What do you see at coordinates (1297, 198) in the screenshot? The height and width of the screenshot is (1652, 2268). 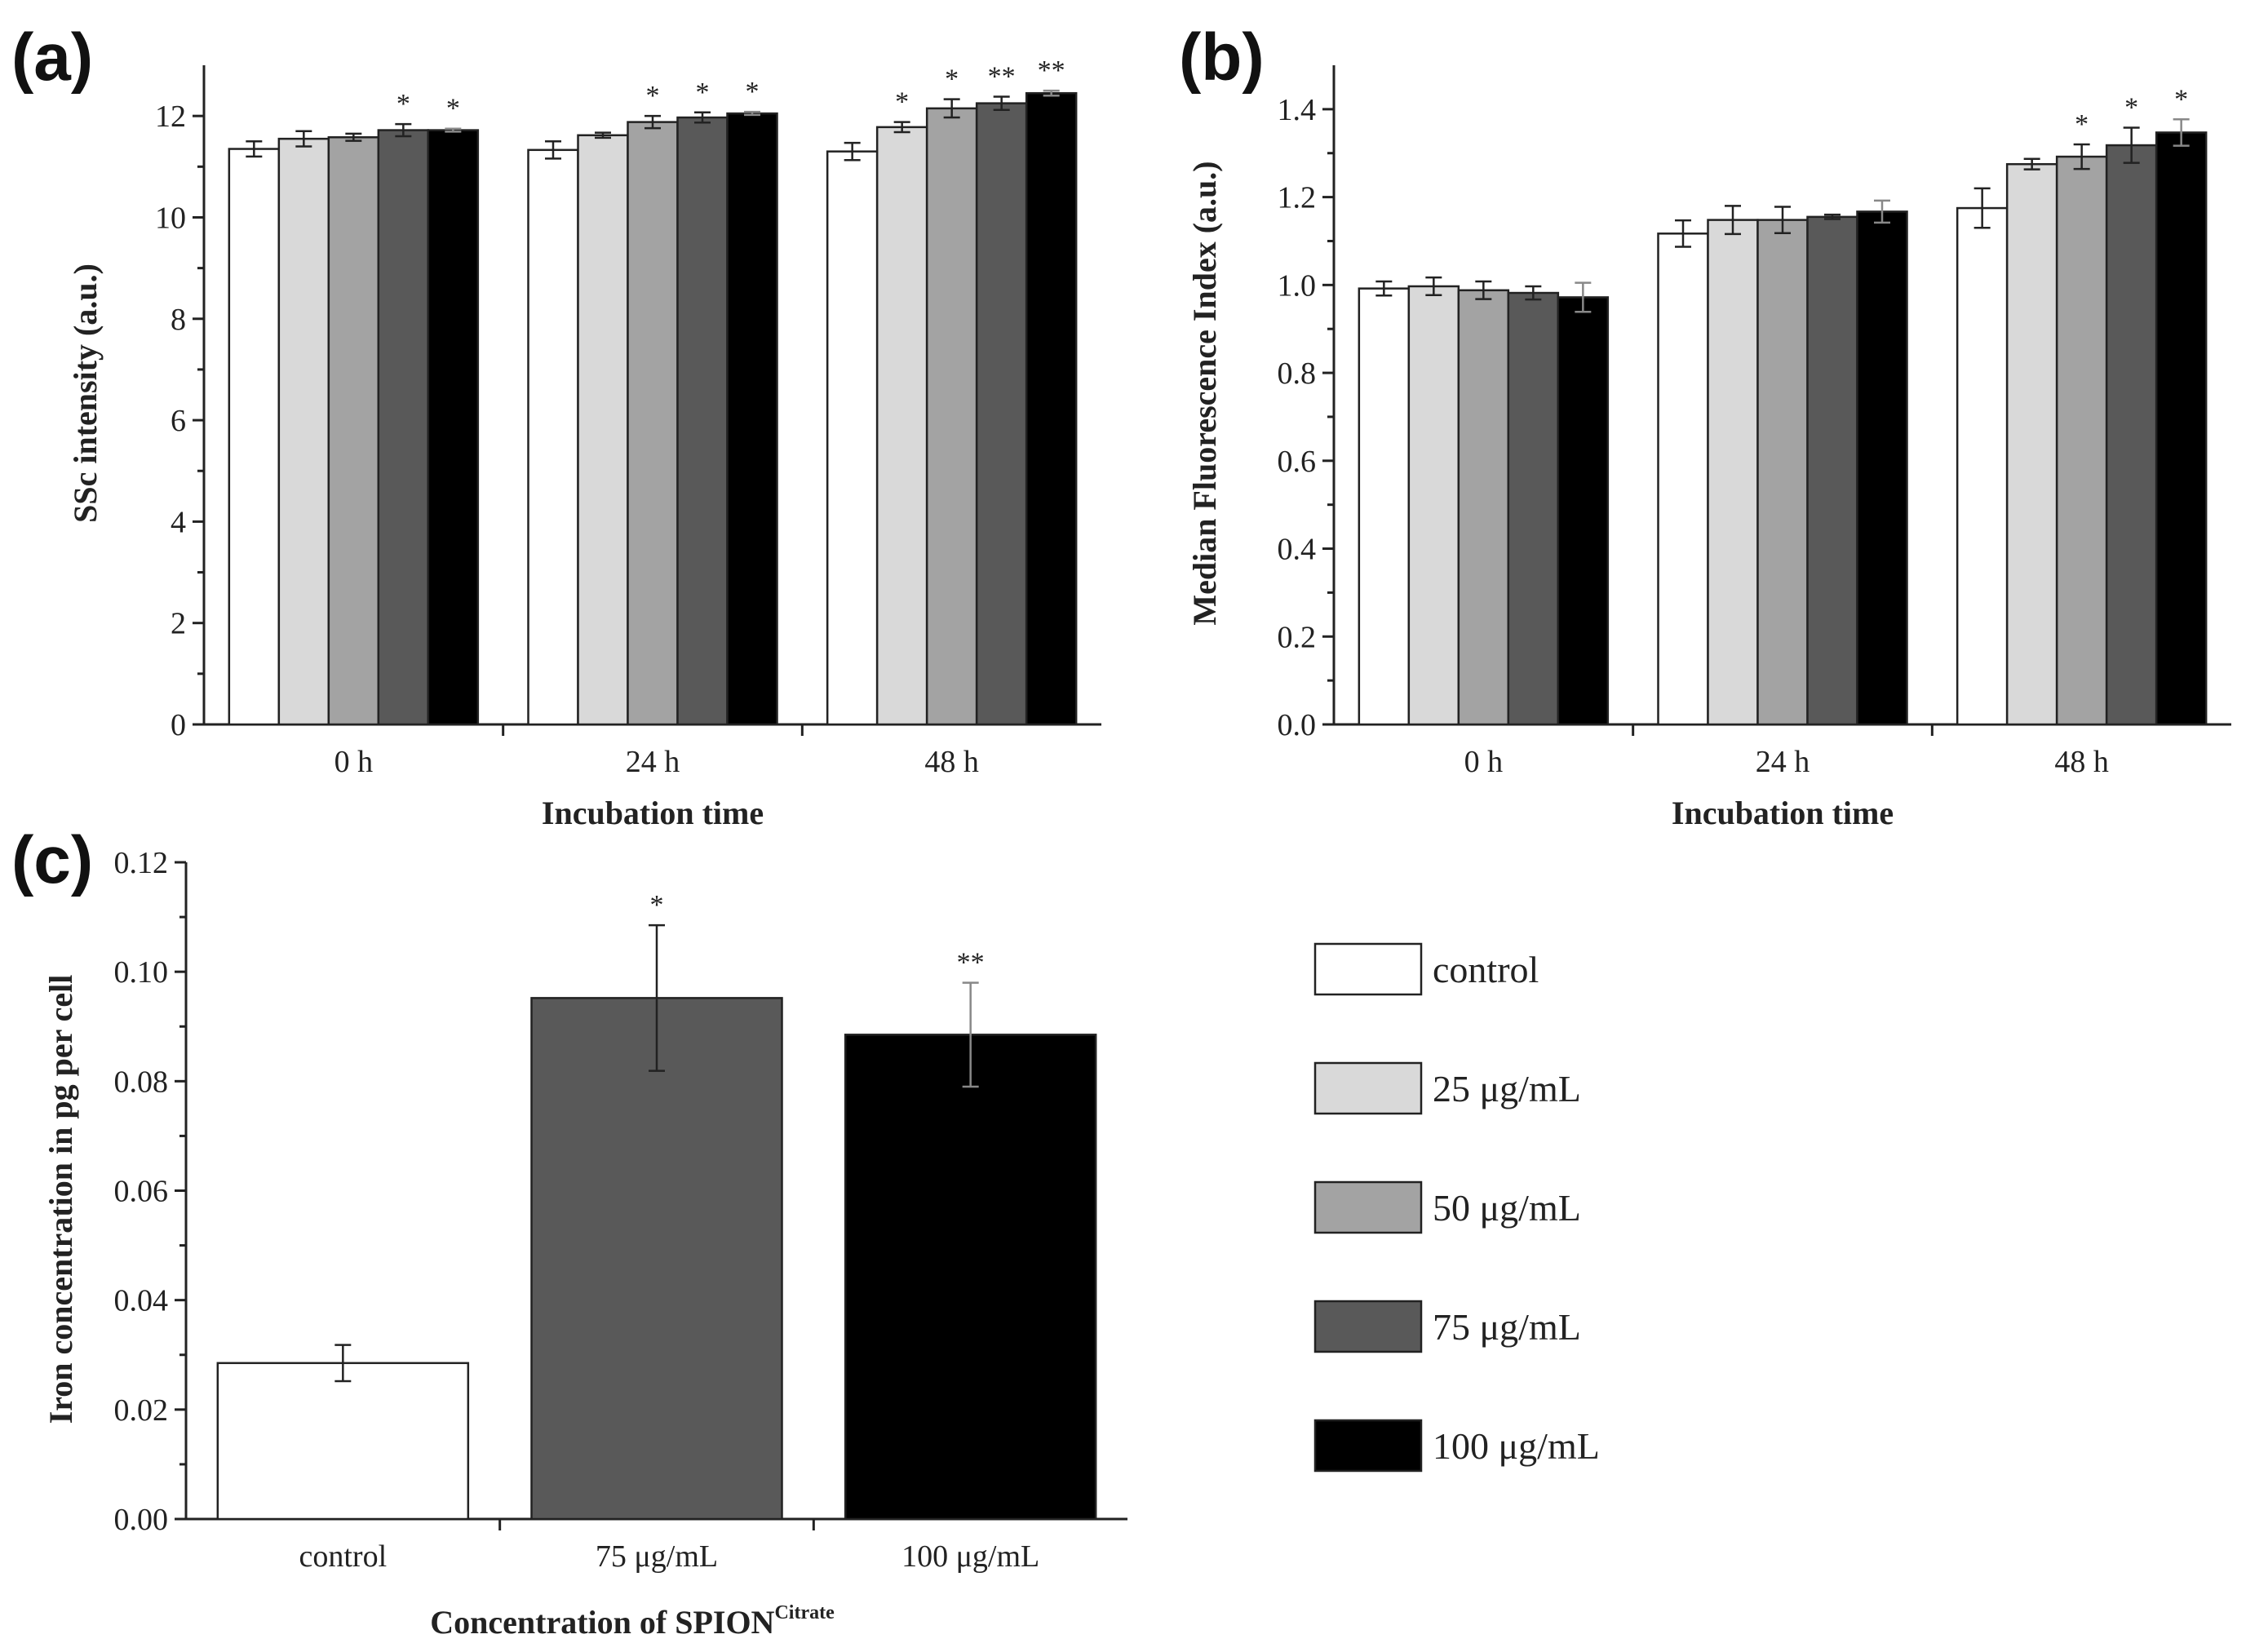 I see `panel-b-y-tick-label: 1.2` at bounding box center [1297, 198].